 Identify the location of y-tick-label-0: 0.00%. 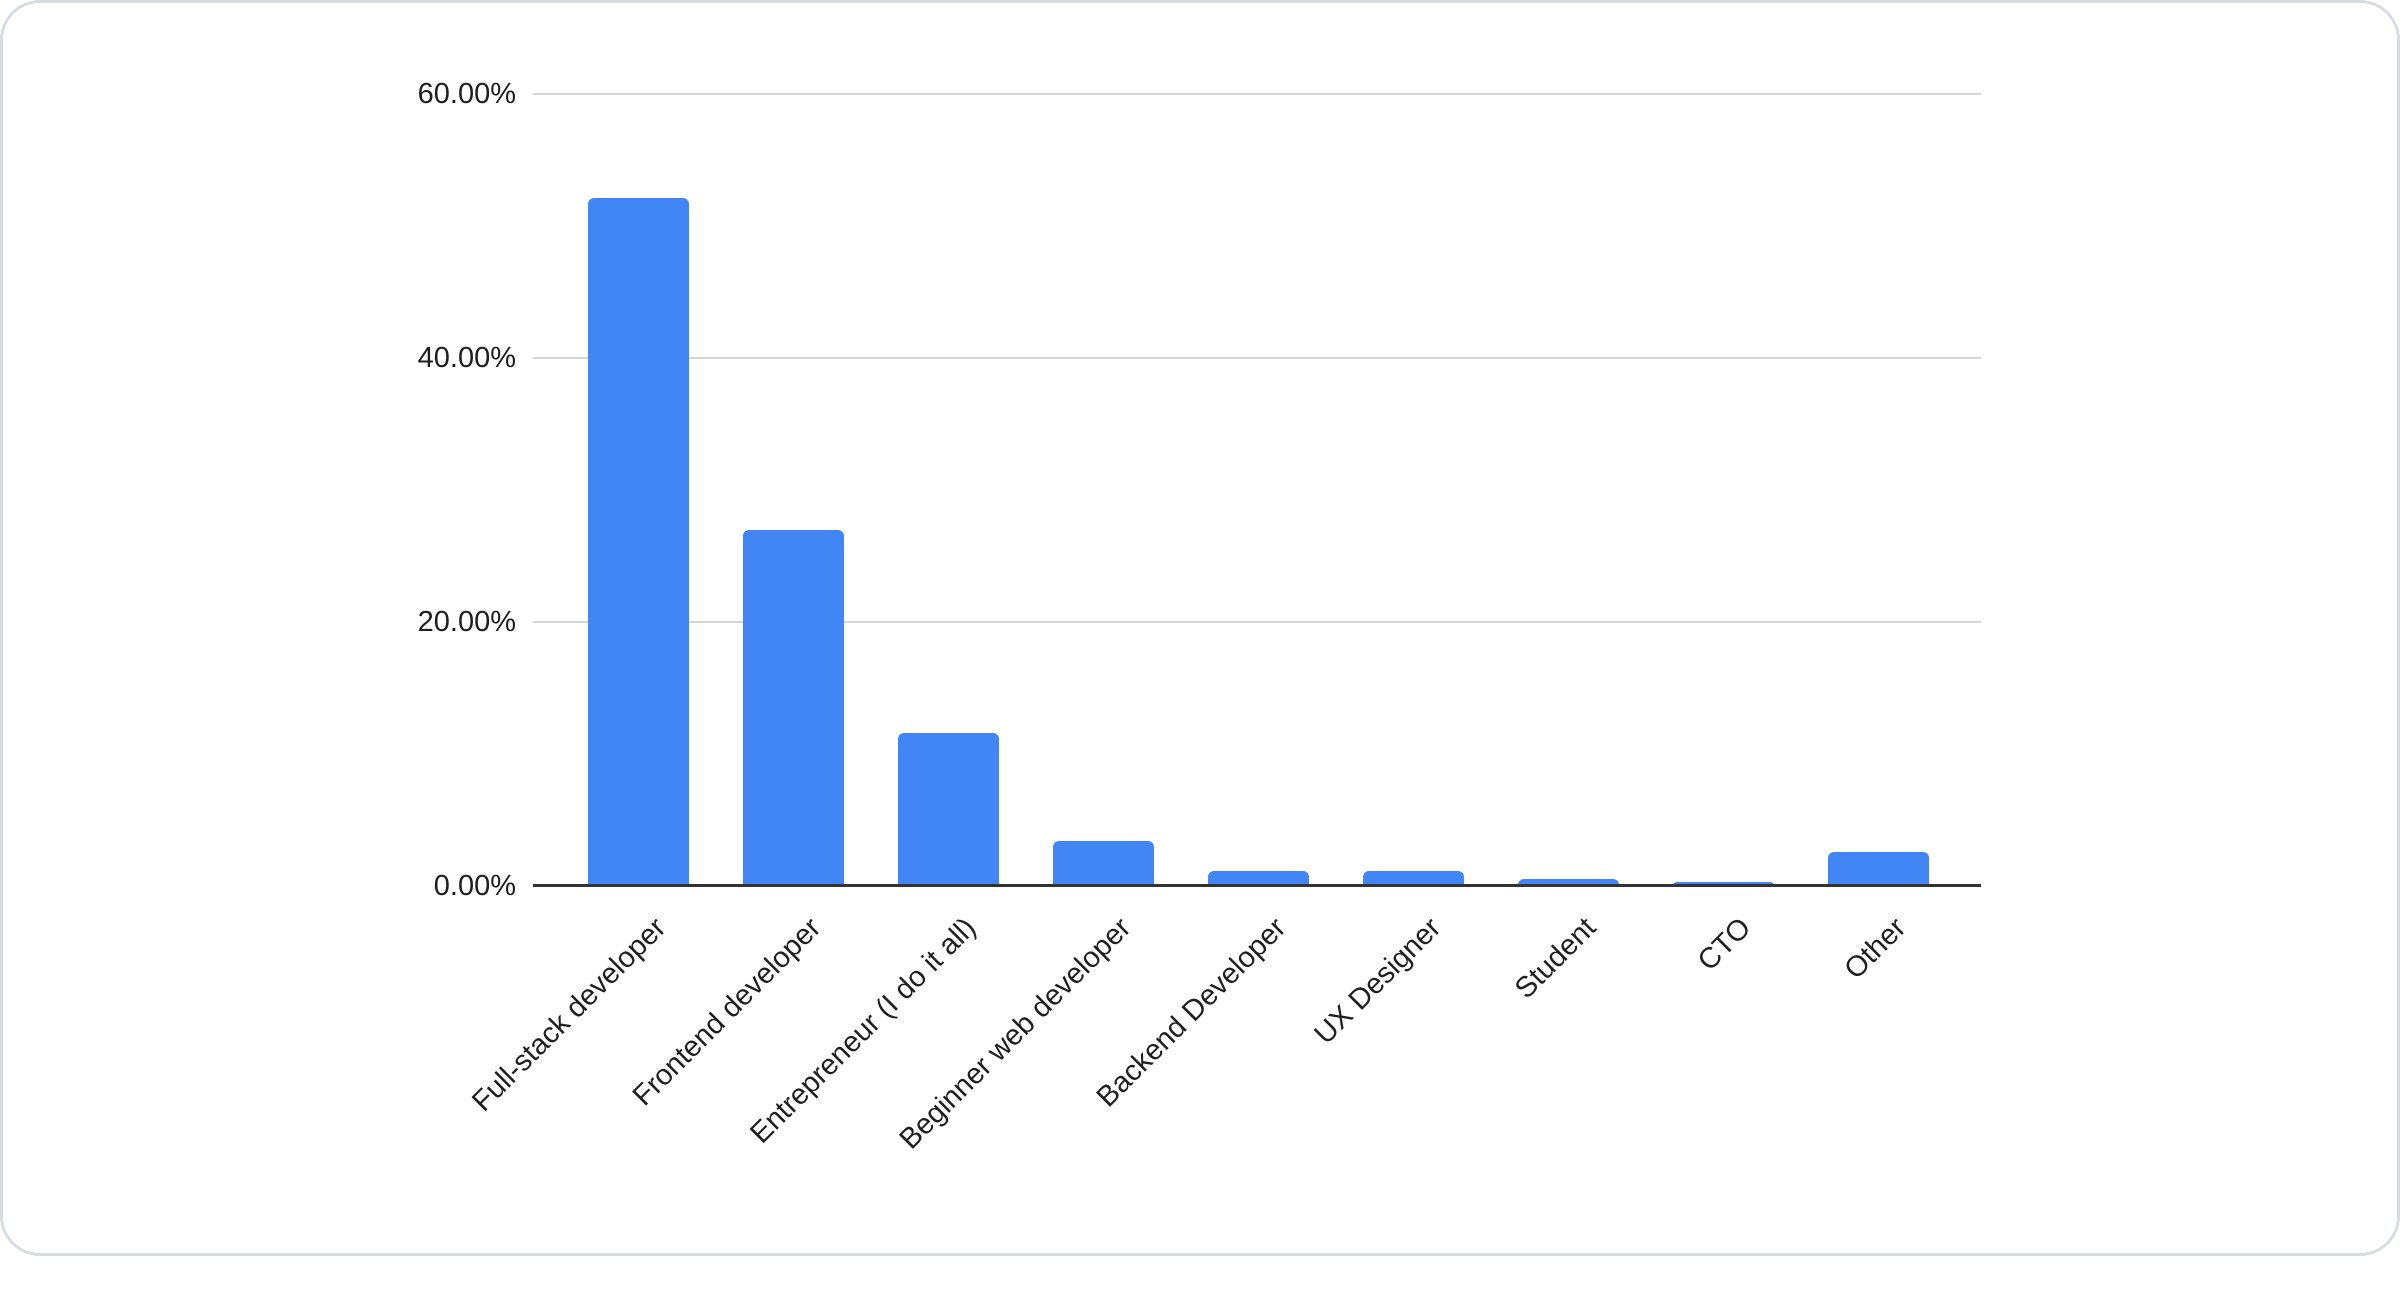
(474, 886).